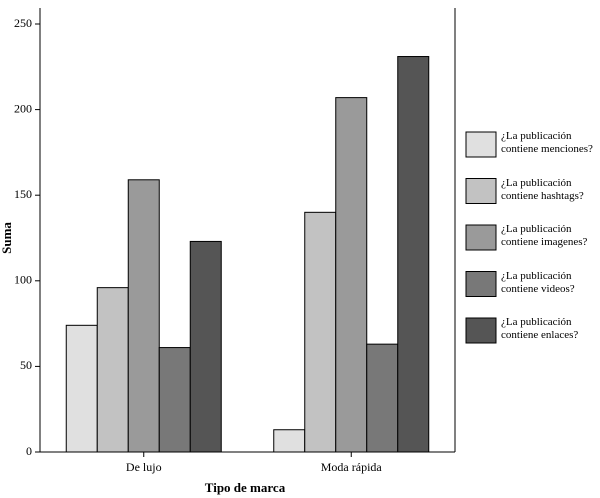 Image resolution: width=600 pixels, height=498 pixels. I want to click on y-tick-label: 250, so click(23, 23).